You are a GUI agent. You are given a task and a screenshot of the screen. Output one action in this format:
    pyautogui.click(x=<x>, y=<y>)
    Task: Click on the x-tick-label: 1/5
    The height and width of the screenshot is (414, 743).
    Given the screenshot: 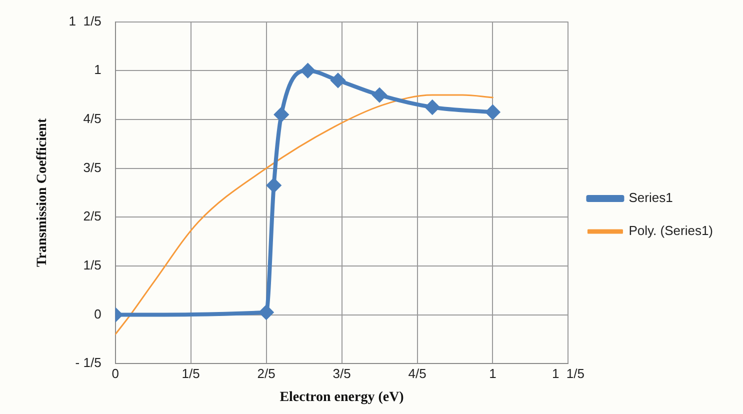 What is the action you would take?
    pyautogui.click(x=191, y=373)
    